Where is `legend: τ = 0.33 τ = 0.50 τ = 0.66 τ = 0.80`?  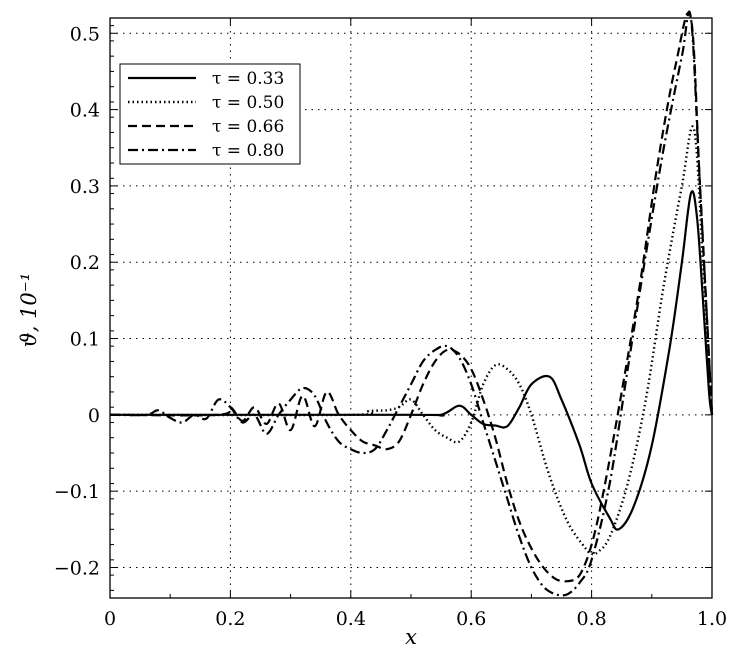
legend: τ = 0.33 τ = 0.50 τ = 0.66 τ = 0.80 is located at coordinates (210, 114).